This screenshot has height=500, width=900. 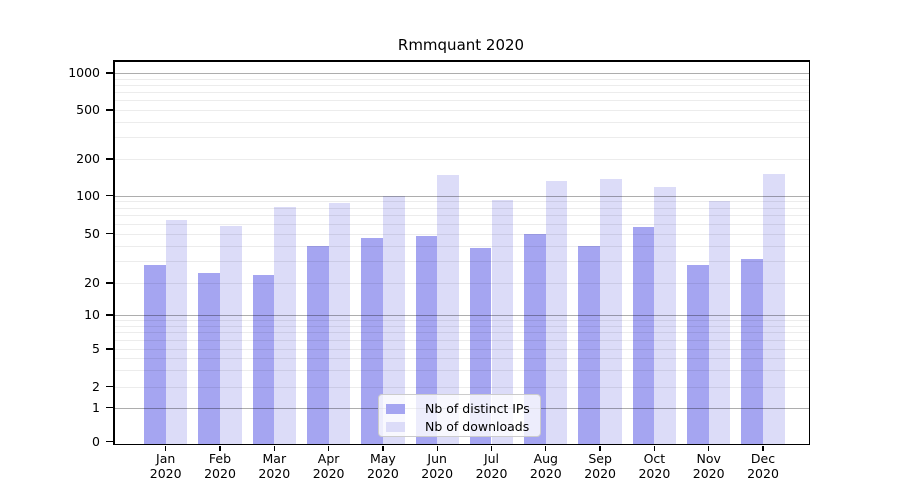 What do you see at coordinates (774, 309) in the screenshot?
I see `bar-downloads-dec` at bounding box center [774, 309].